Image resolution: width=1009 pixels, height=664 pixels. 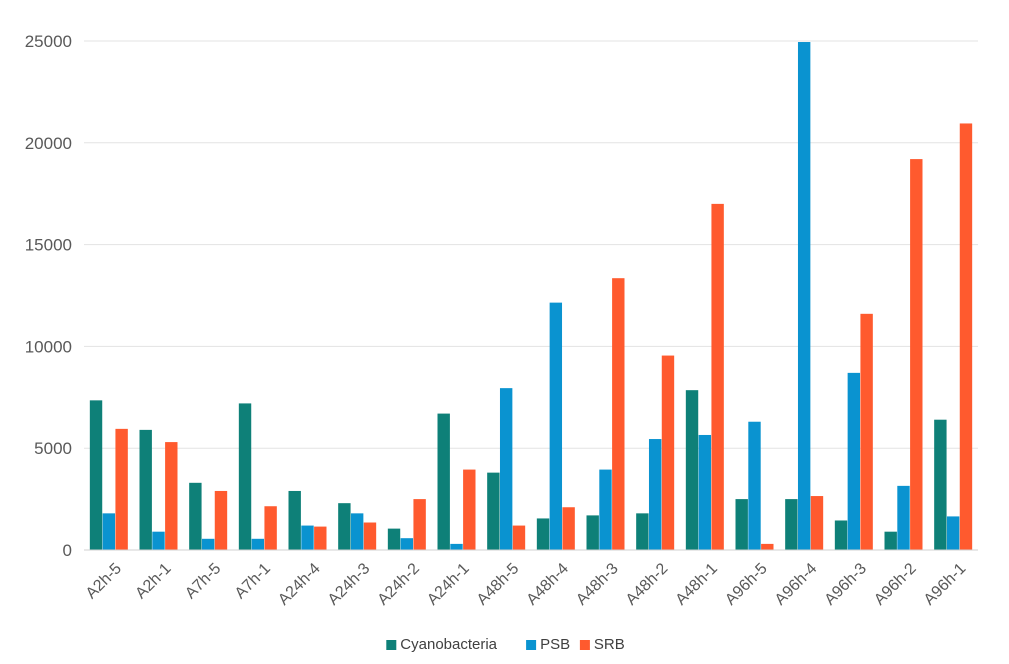 I want to click on y-tick-label: 25000, so click(x=48, y=41).